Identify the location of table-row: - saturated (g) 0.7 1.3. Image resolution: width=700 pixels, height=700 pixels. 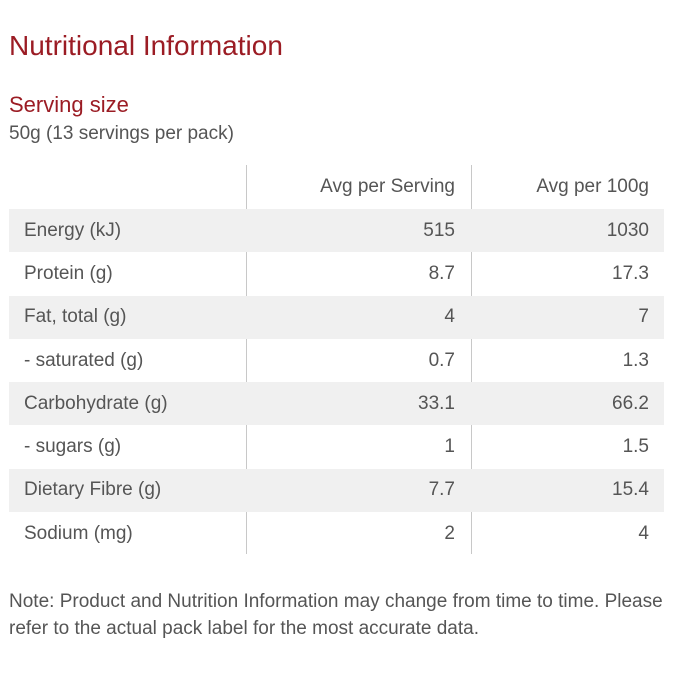
(336, 360).